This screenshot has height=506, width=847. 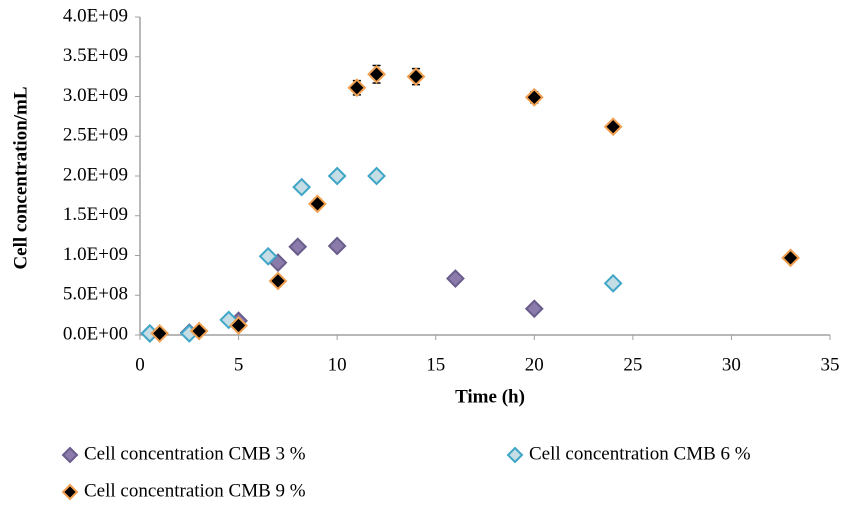 I want to click on x-tick-label: 35, so click(x=830, y=364).